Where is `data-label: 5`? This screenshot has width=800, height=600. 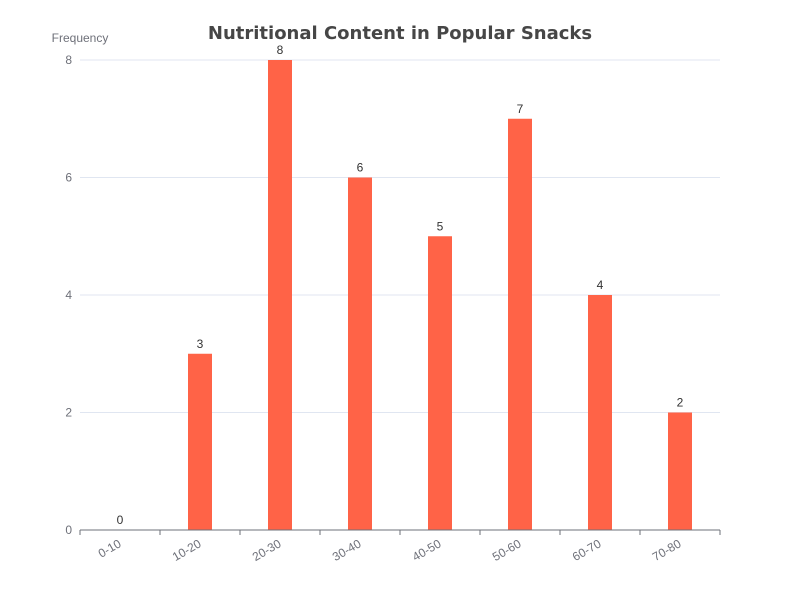 data-label: 5 is located at coordinates (440, 226).